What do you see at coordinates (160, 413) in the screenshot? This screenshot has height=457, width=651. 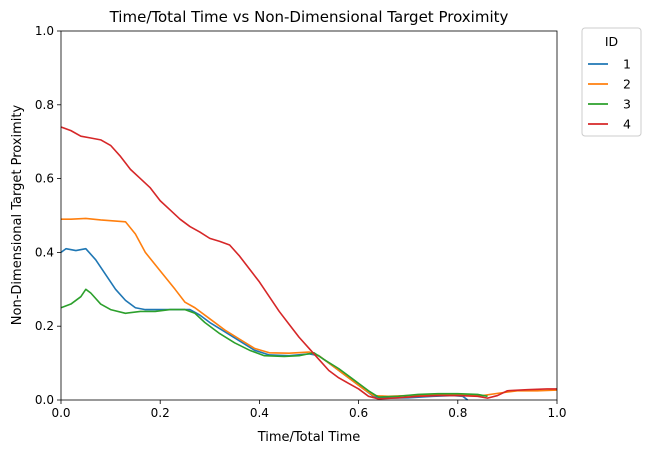 I see `x-tick-label: 0.2` at bounding box center [160, 413].